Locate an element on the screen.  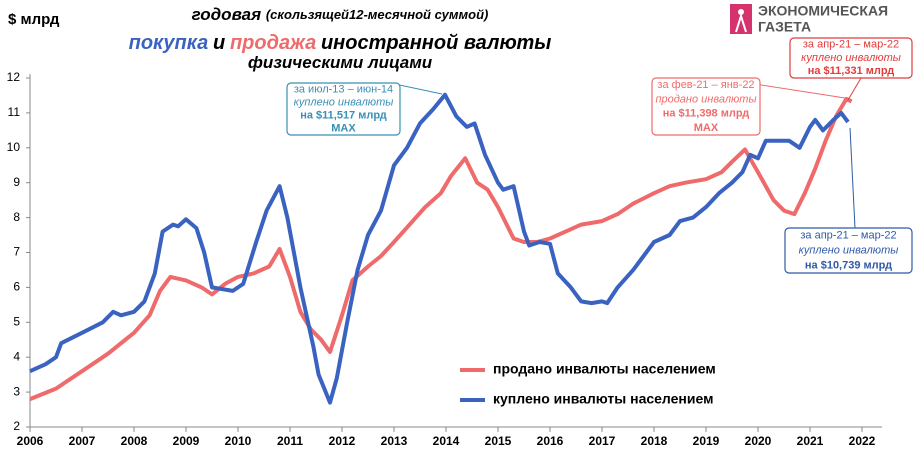
x-tick-label: 2012 is located at coordinates (342, 441).